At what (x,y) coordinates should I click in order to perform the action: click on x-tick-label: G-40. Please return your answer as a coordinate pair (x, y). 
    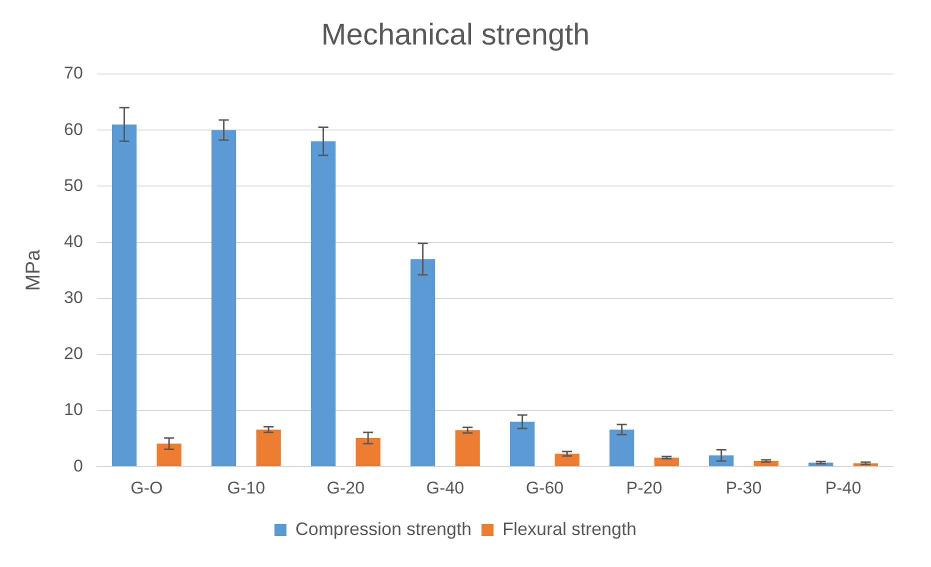
    Looking at the image, I should click on (445, 488).